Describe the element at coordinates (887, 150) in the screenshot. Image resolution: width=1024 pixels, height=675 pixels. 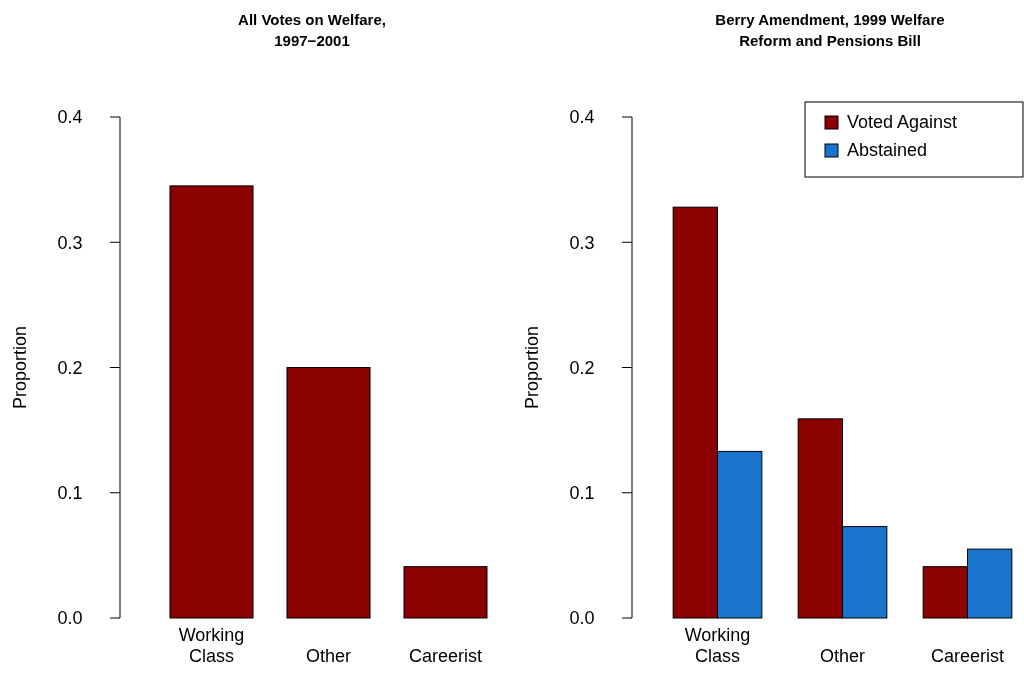
I see `legend-label: Abstained` at that location.